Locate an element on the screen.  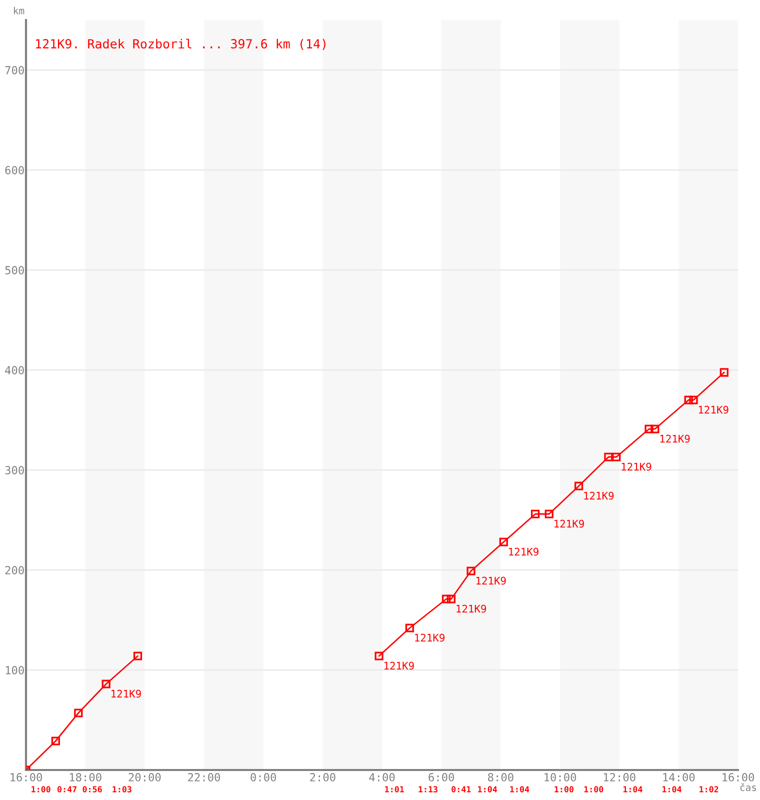
y-tick-label: 500 is located at coordinates (14, 270).